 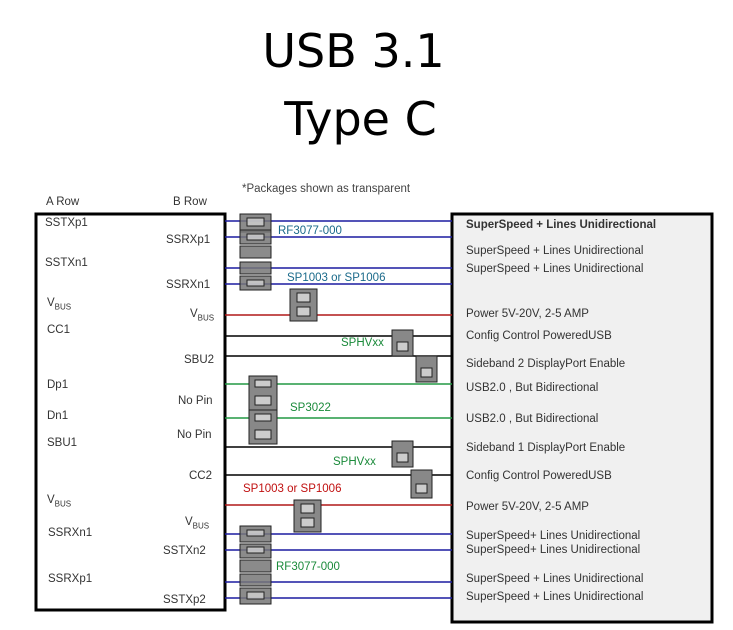 What do you see at coordinates (362, 343) in the screenshot?
I see `part-label-sphvxx-top: SPHVxx` at bounding box center [362, 343].